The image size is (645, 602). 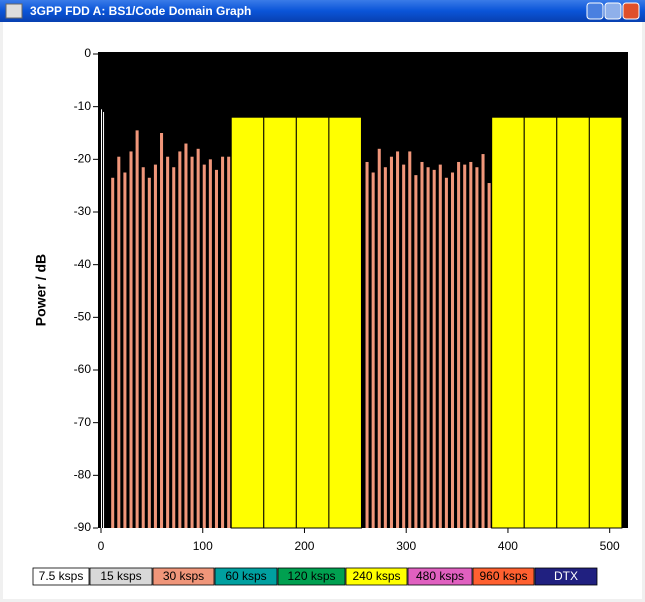 What do you see at coordinates (304, 546) in the screenshot?
I see `x-tick-label: 200` at bounding box center [304, 546].